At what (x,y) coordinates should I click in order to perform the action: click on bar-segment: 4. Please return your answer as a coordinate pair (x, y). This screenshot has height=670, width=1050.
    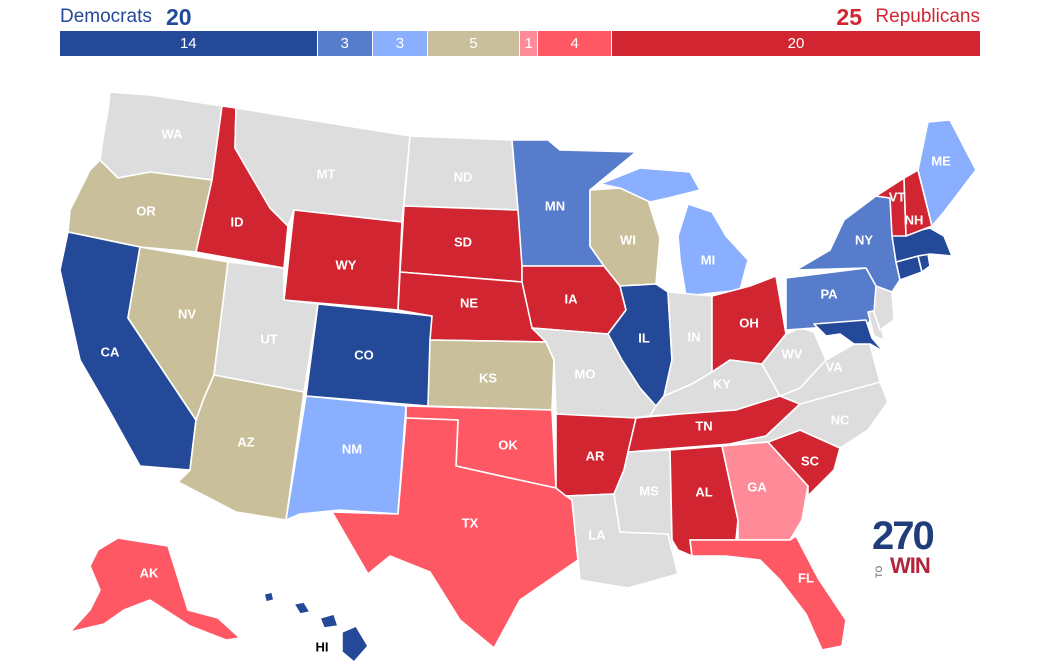
    Looking at the image, I should click on (575, 43).